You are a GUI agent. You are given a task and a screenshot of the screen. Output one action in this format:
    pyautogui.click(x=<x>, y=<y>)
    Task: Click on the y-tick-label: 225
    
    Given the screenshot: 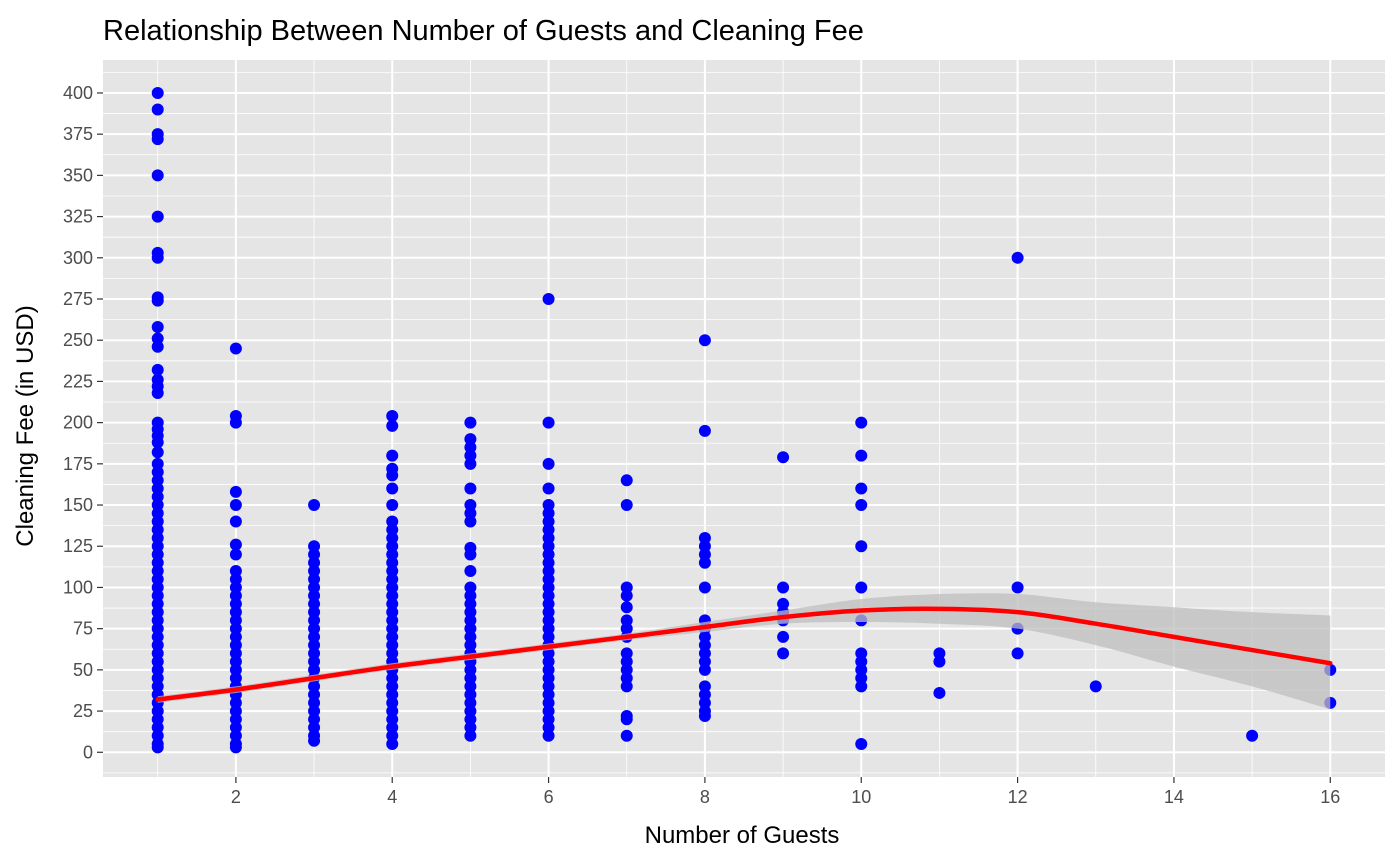 What is the action you would take?
    pyautogui.click(x=78, y=381)
    